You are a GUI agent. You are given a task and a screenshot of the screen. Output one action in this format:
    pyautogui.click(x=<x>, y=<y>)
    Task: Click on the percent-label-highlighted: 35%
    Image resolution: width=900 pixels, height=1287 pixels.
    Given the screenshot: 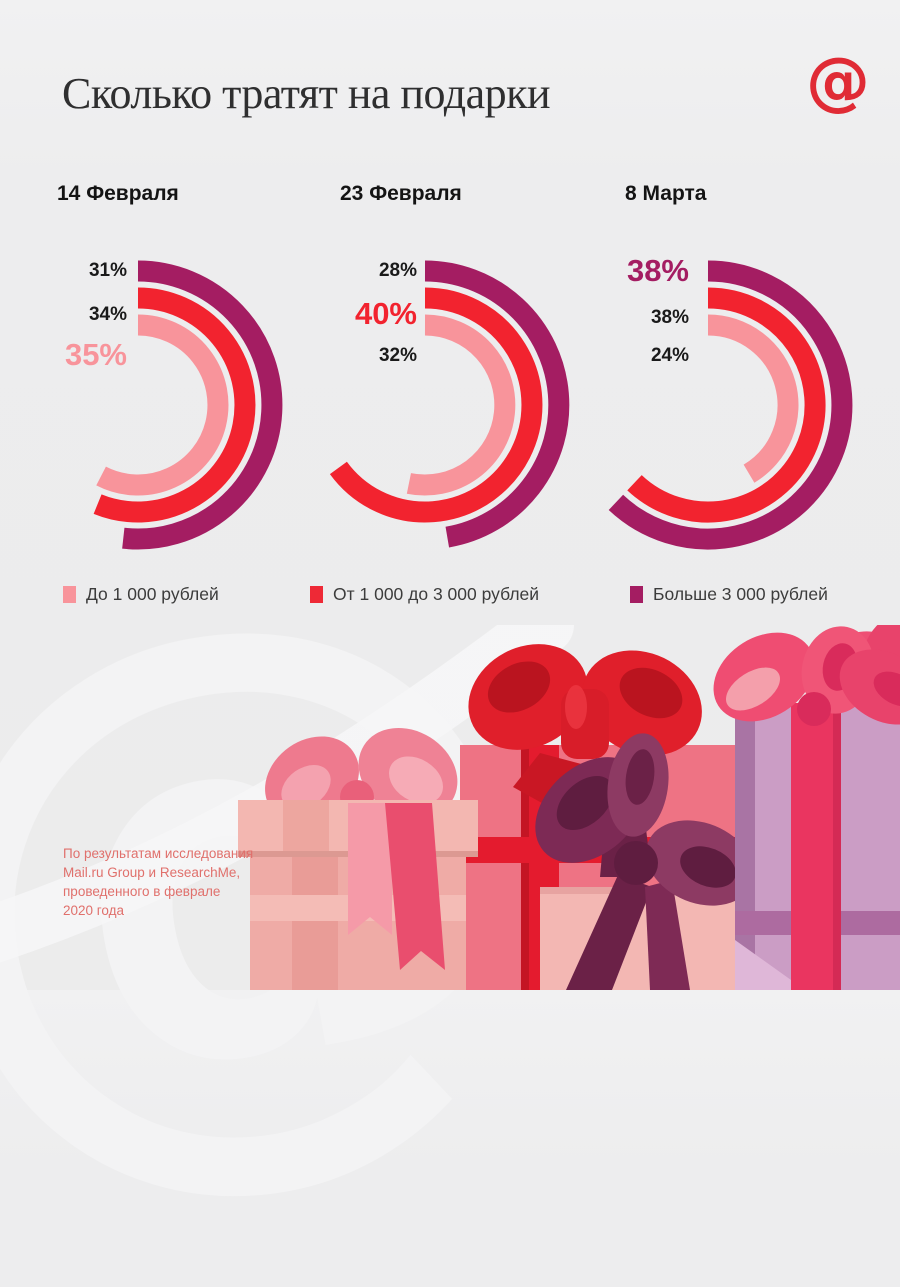 What is the action you would take?
    pyautogui.click(x=95, y=354)
    